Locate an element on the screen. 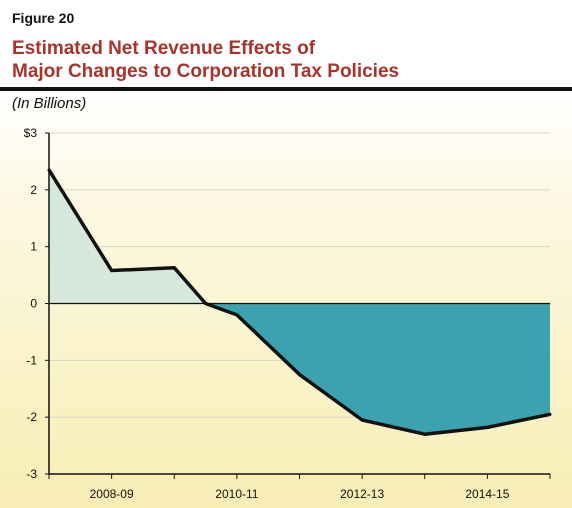  y-tick-label: 0 is located at coordinates (33, 304).